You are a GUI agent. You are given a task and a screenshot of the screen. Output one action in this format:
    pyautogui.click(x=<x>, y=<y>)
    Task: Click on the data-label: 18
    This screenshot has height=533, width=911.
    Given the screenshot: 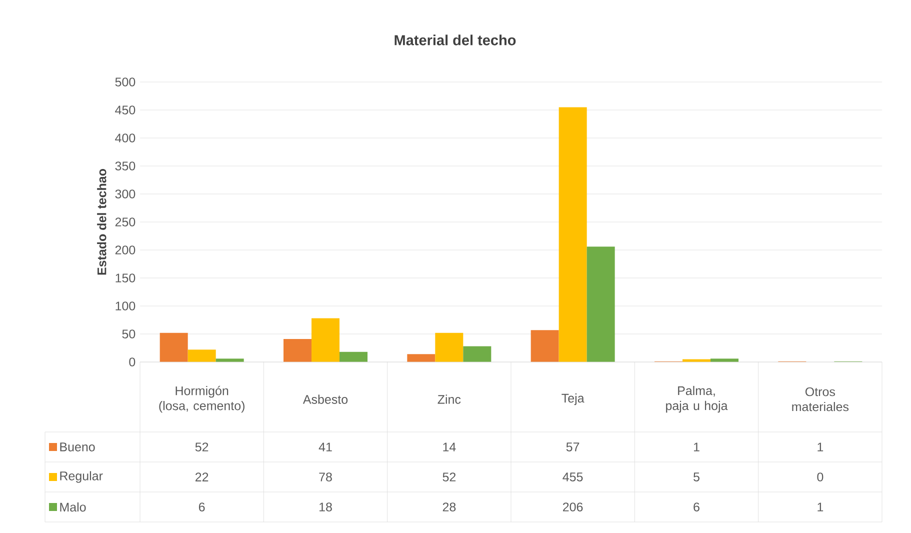 What is the action you would take?
    pyautogui.click(x=326, y=507)
    